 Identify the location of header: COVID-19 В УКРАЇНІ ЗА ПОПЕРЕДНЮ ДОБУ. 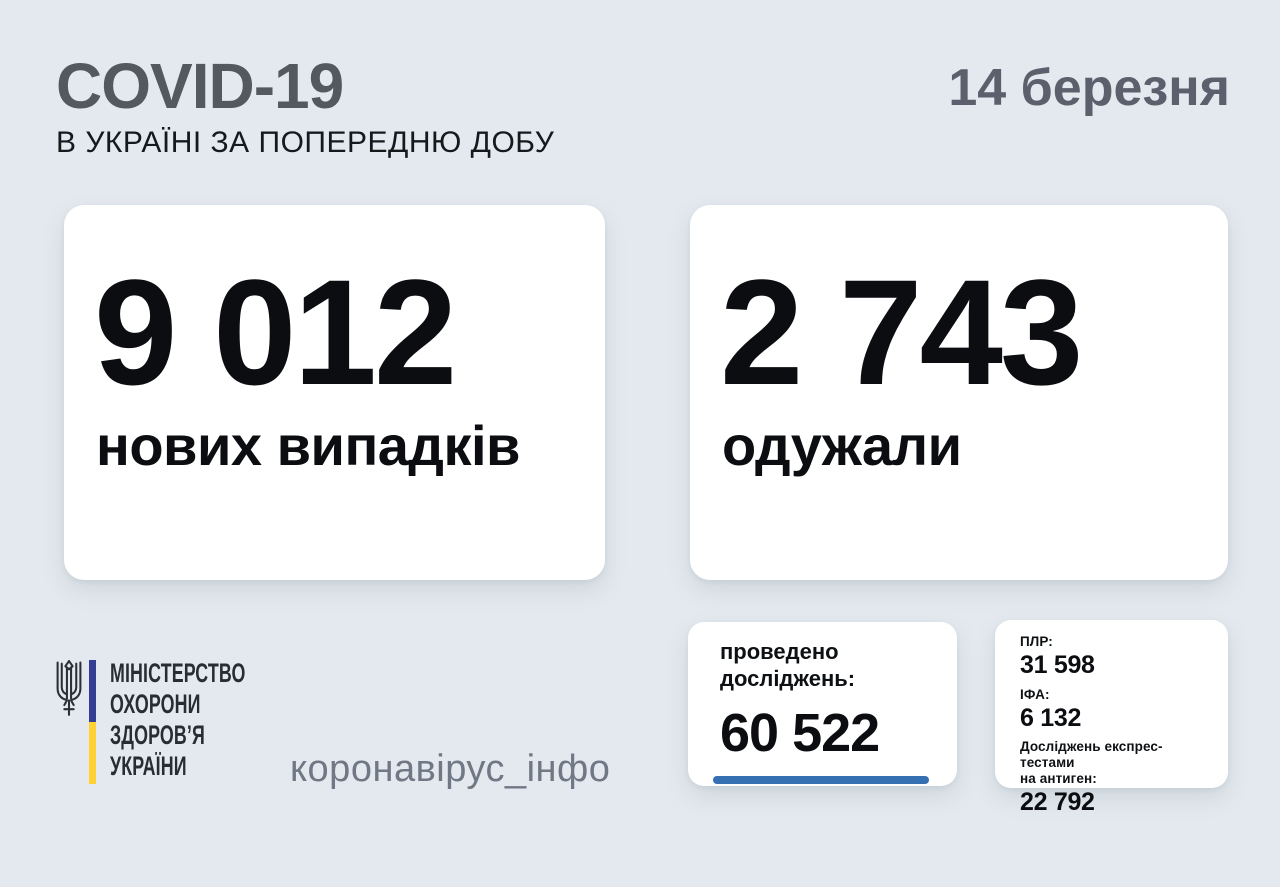
(305, 106).